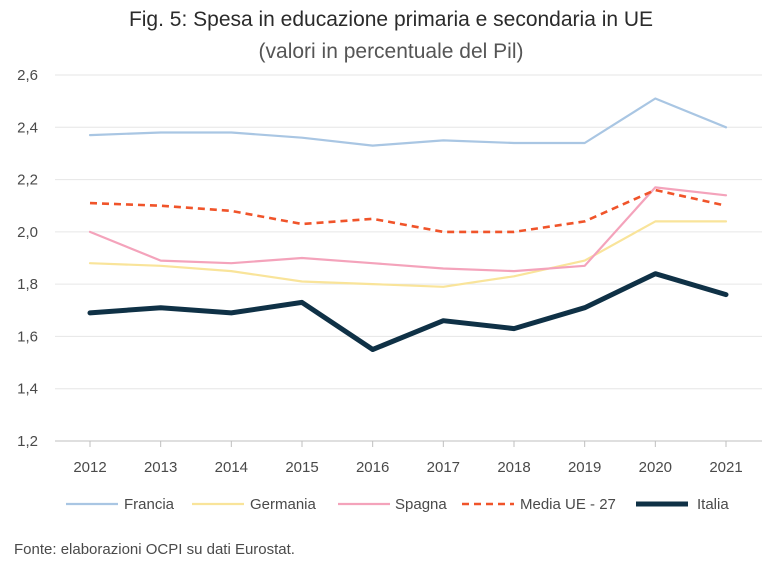 Image resolution: width=782 pixels, height=570 pixels. I want to click on y-tick-label: 1,8, so click(27, 284).